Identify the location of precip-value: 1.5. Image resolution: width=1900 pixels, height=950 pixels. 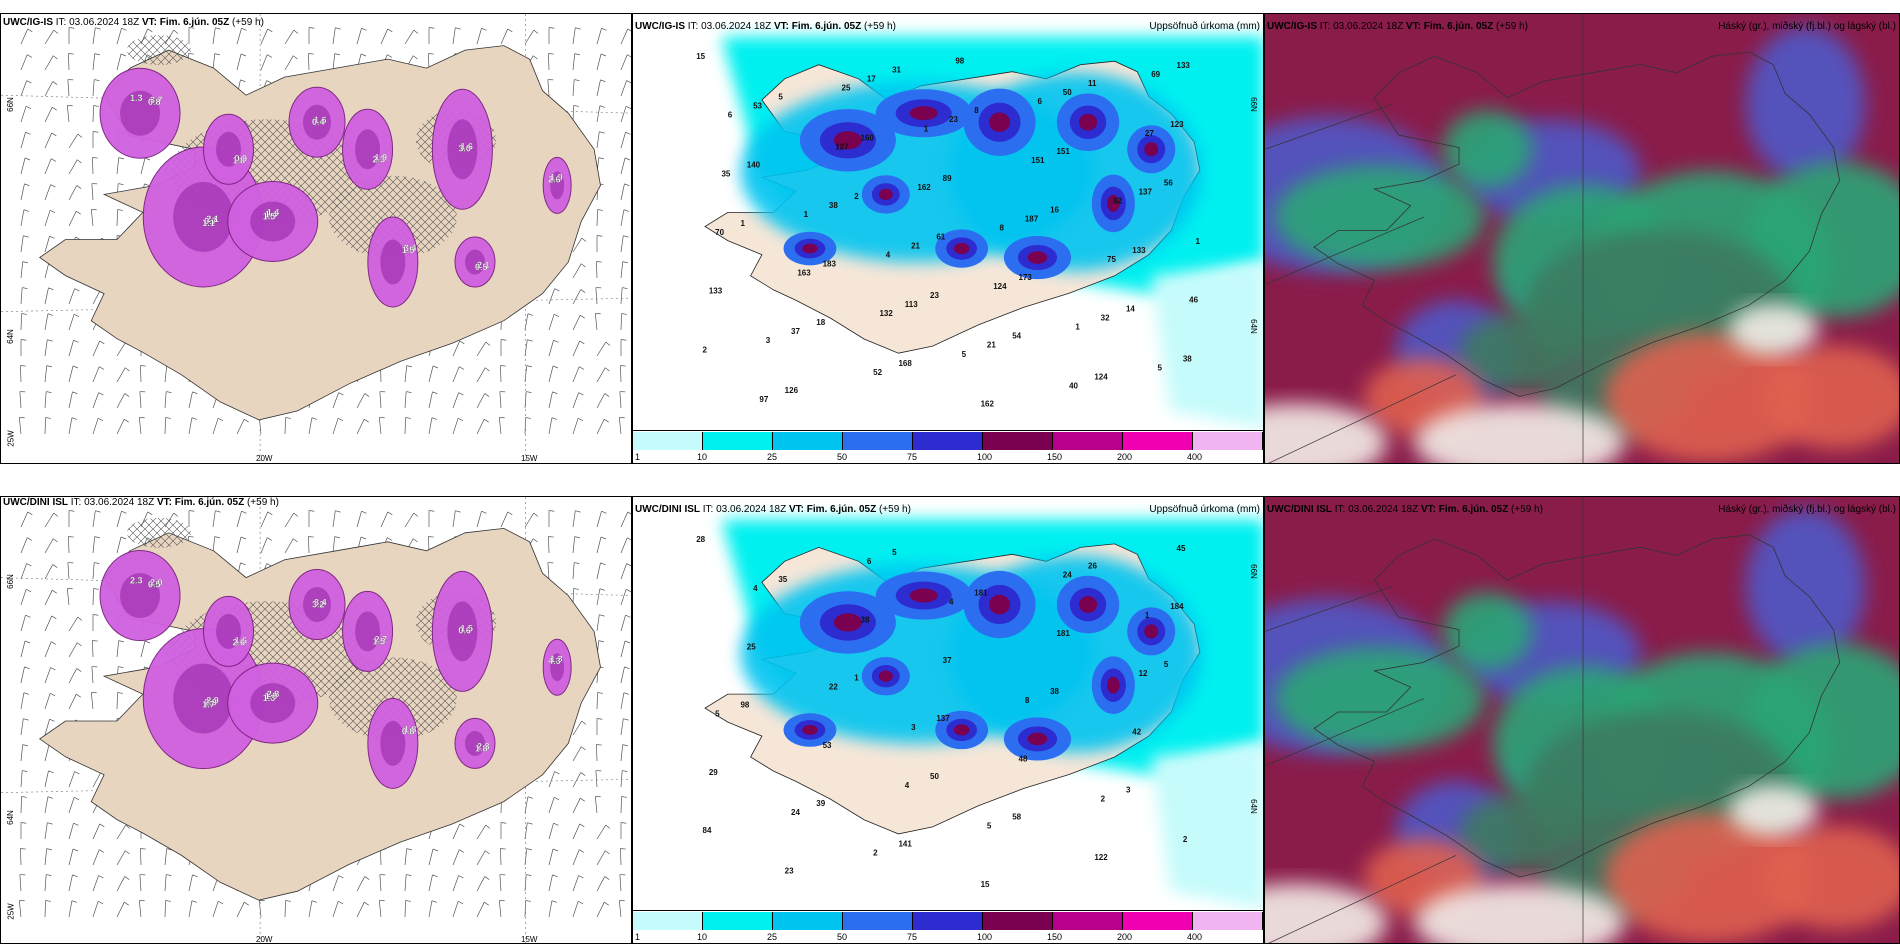
(466, 628).